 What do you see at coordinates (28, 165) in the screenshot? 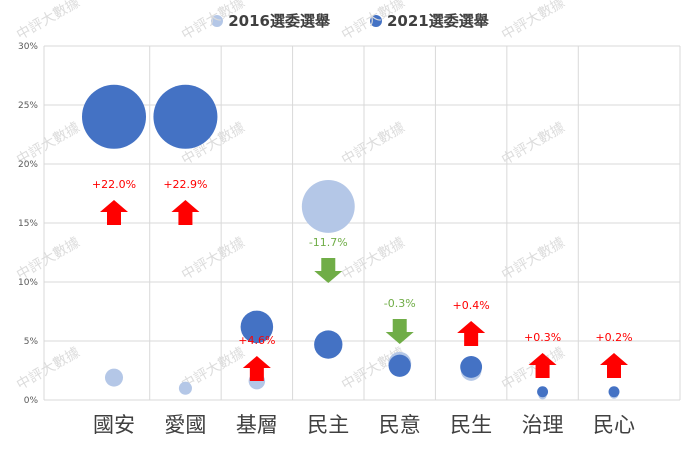
I see `y-tick-label: 20%` at bounding box center [28, 165].